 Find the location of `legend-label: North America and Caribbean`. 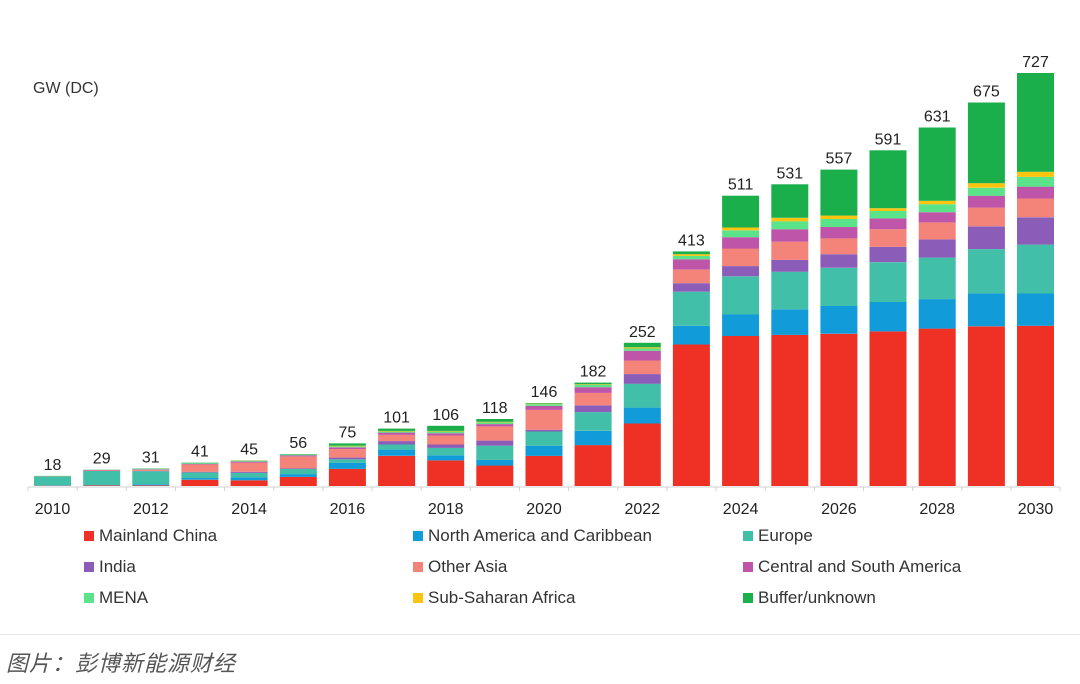

legend-label: North America and Caribbean is located at coordinates (540, 535).